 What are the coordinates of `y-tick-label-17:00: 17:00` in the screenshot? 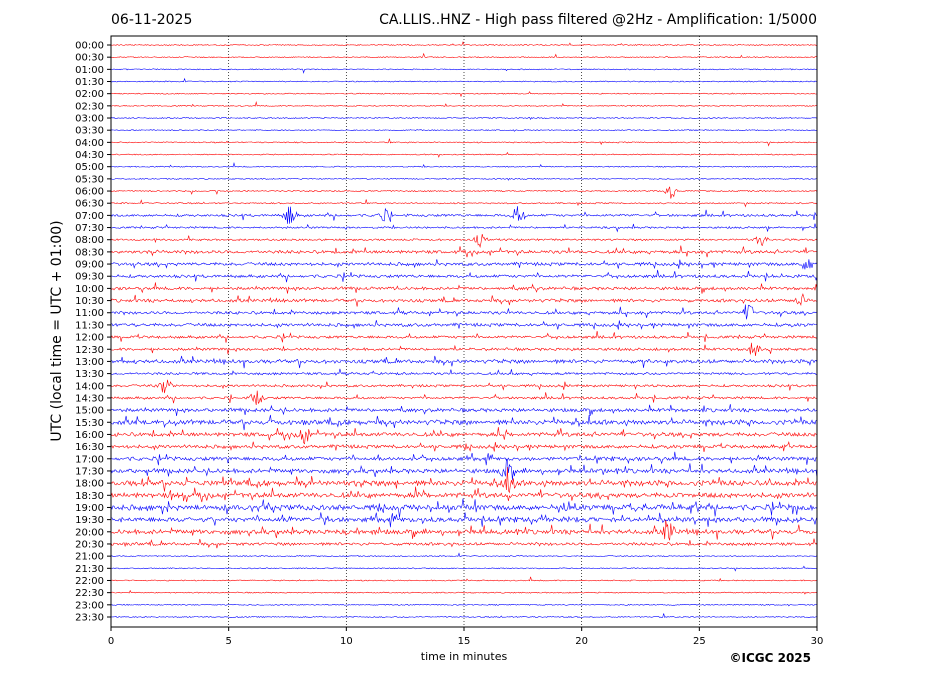 It's located at (89, 459).